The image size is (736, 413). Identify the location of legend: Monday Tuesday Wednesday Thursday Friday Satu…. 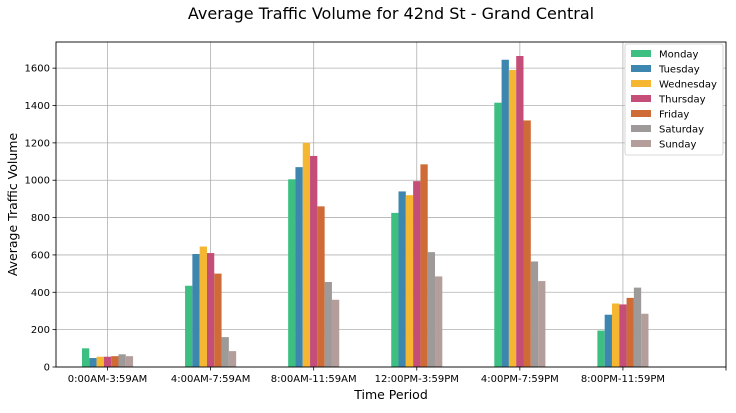
(674, 99).